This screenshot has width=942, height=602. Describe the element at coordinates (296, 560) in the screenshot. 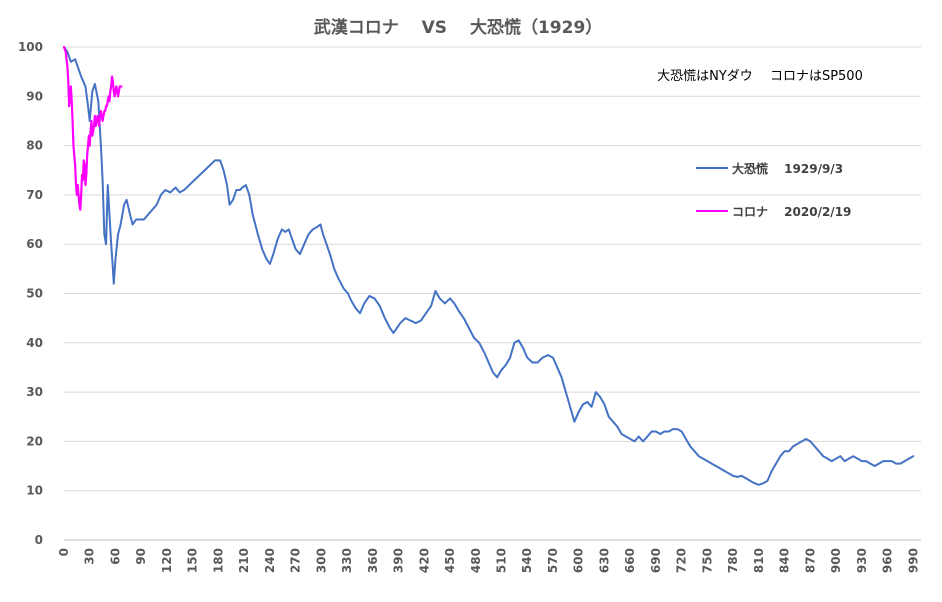

I see `x-tick-label: 270` at that location.